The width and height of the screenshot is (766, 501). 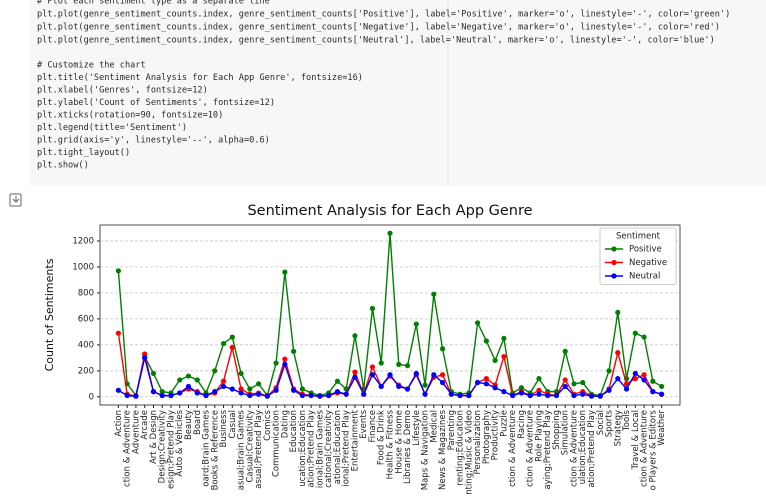 What do you see at coordinates (119, 423) in the screenshot?
I see `x-tick-label: Action` at bounding box center [119, 423].